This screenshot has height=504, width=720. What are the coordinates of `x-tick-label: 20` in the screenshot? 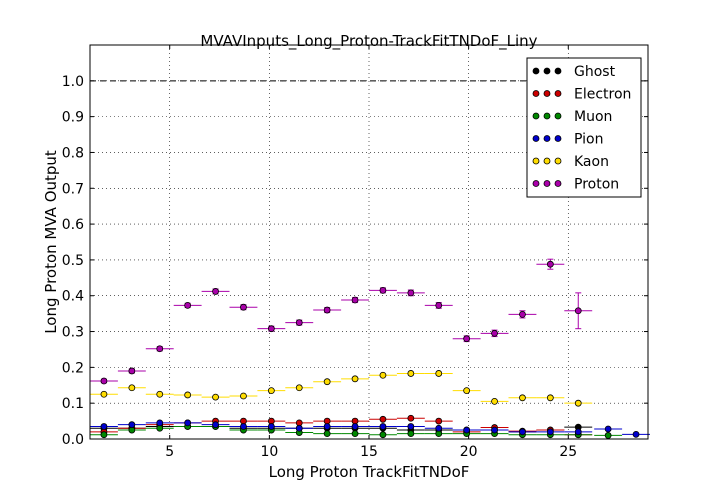 It's located at (469, 452).